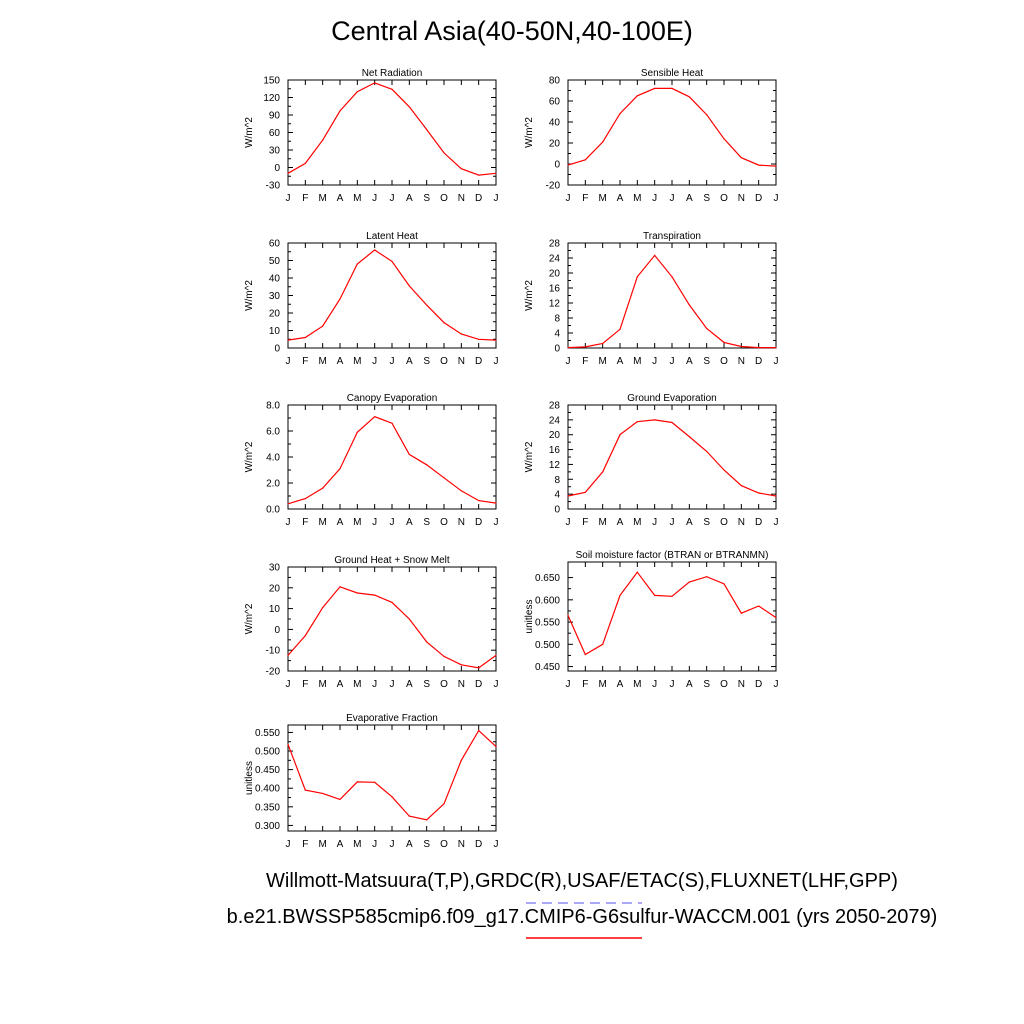 Image resolution: width=1024 pixels, height=1024 pixels. Describe the element at coordinates (267, 770) in the screenshot. I see `y-tick-label: 0.450` at that location.